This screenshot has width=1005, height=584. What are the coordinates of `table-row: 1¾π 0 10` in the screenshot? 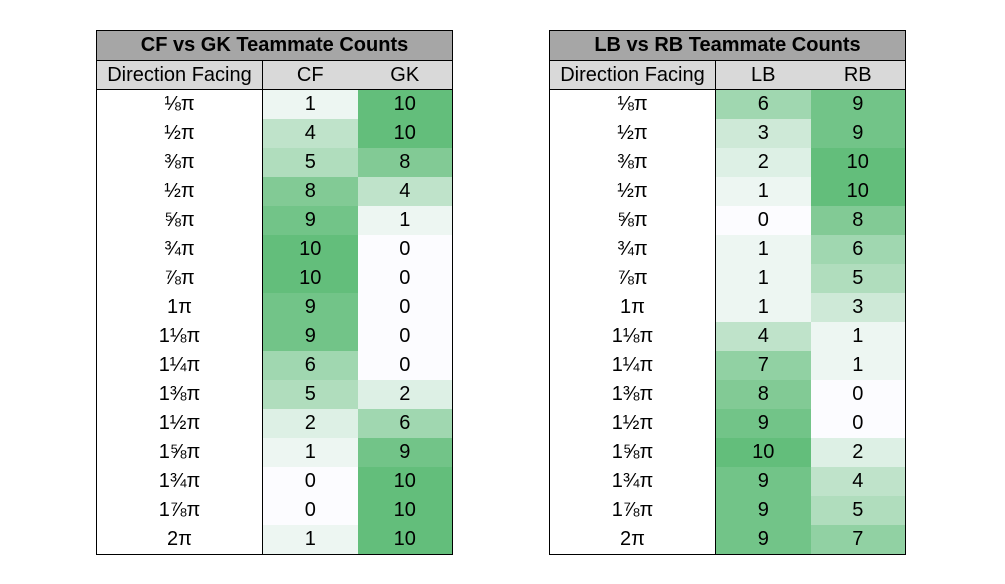 It's located at (274, 481).